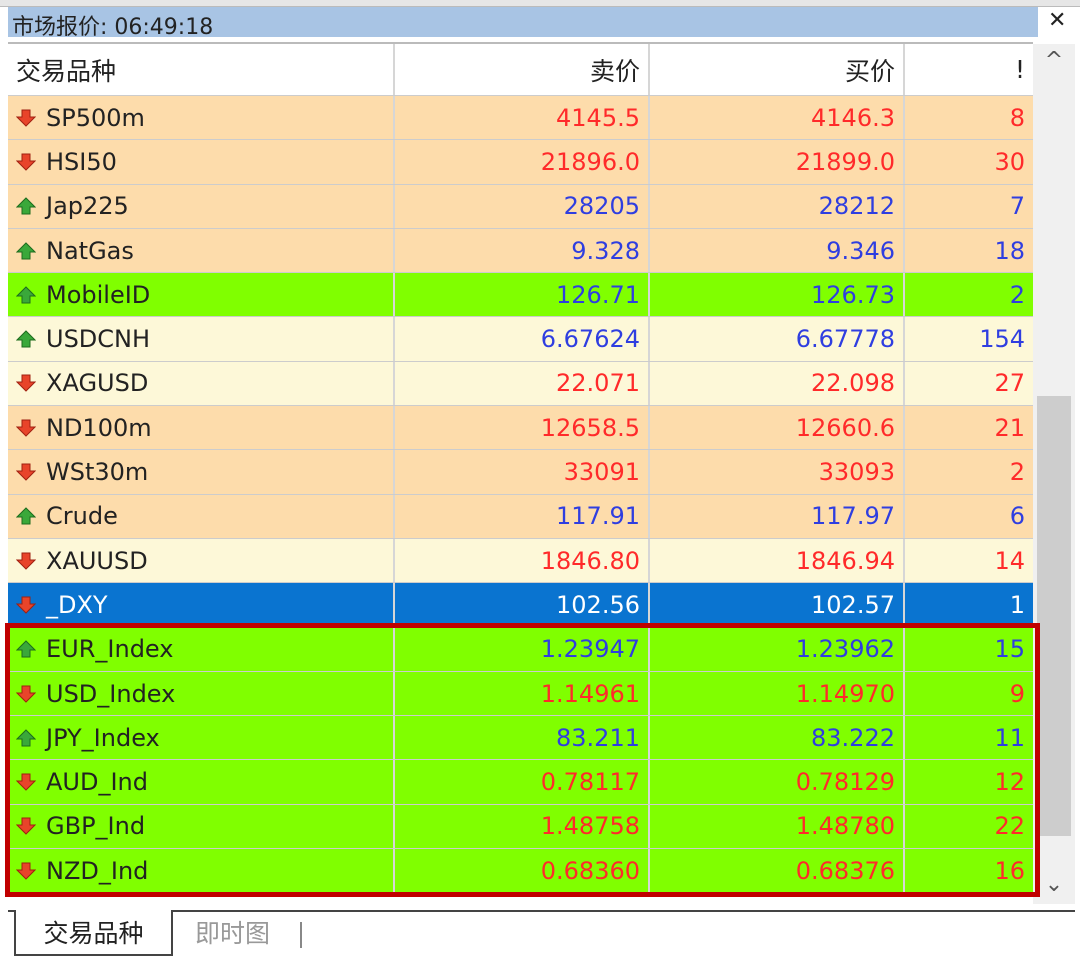 The width and height of the screenshot is (1080, 962). Describe the element at coordinates (81, 161) in the screenshot. I see `symbol-name: HSI50` at that location.